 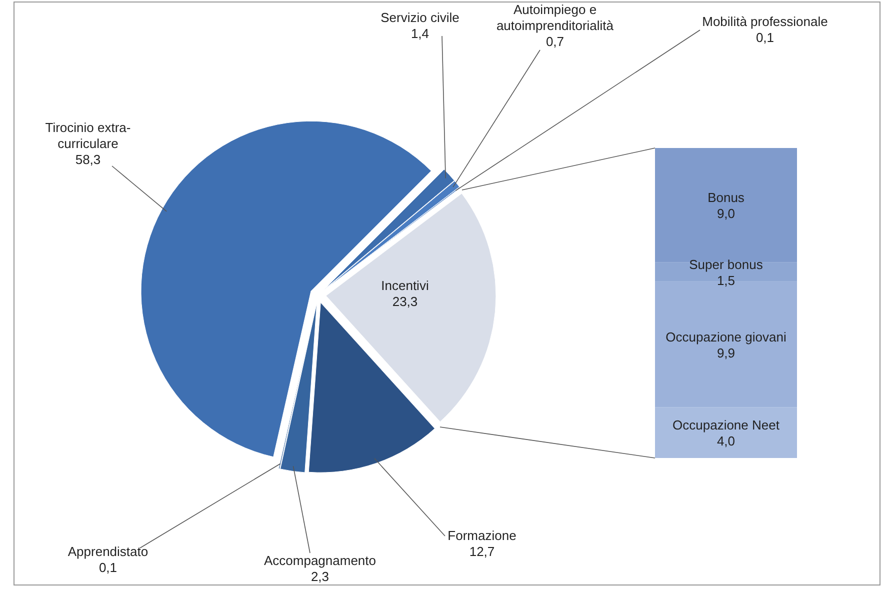 I want to click on data-label: 23,3, so click(x=405, y=301).